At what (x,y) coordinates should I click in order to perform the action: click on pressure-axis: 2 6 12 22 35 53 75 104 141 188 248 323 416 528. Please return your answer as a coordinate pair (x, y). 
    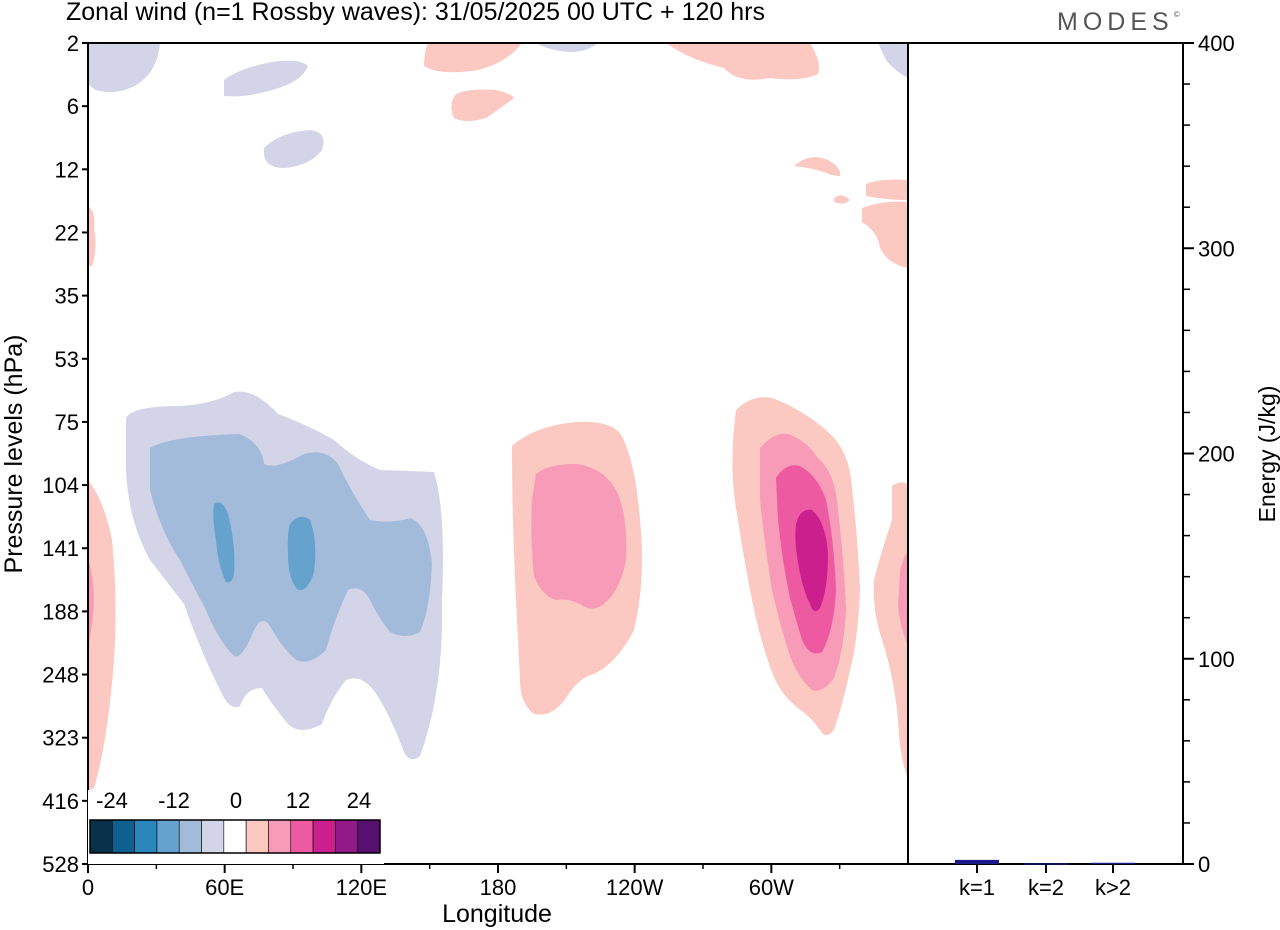
    Looking at the image, I should click on (65, 454).